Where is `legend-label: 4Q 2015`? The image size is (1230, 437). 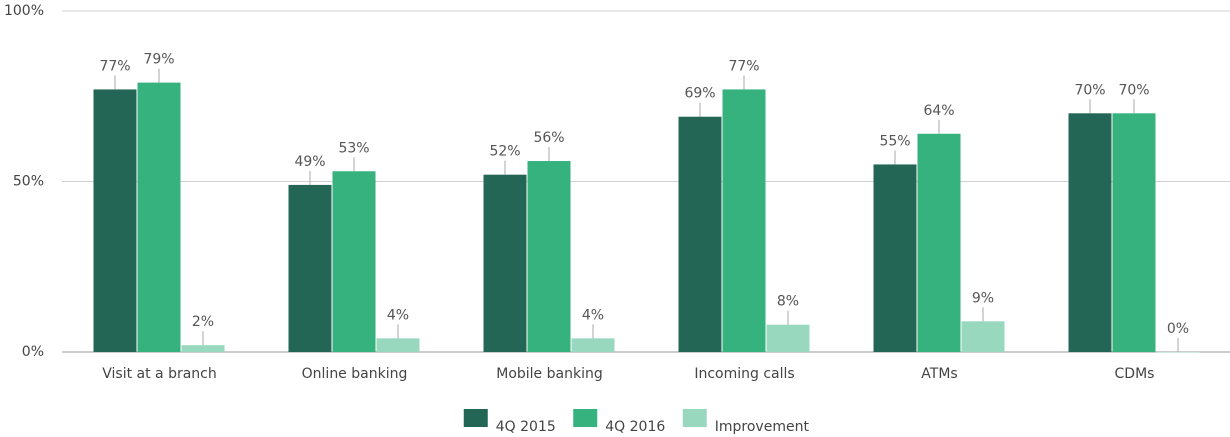
legend-label: 4Q 2015 is located at coordinates (526, 427).